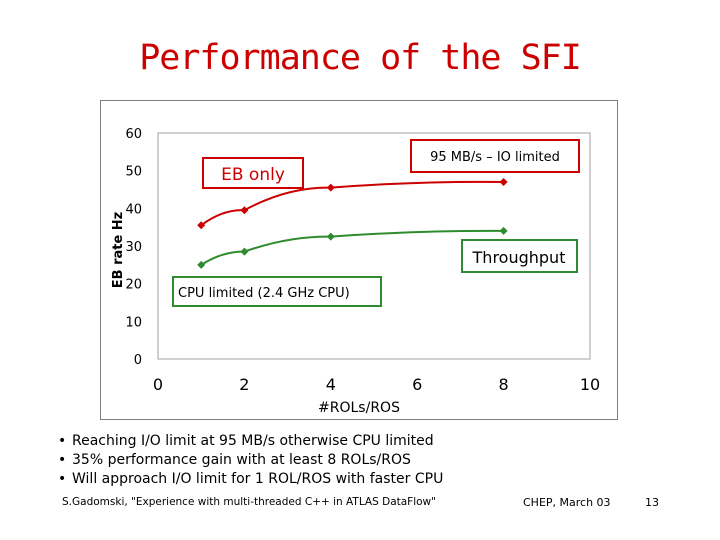 This screenshot has height=540, width=720. I want to click on series-line-throughput, so click(352, 247).